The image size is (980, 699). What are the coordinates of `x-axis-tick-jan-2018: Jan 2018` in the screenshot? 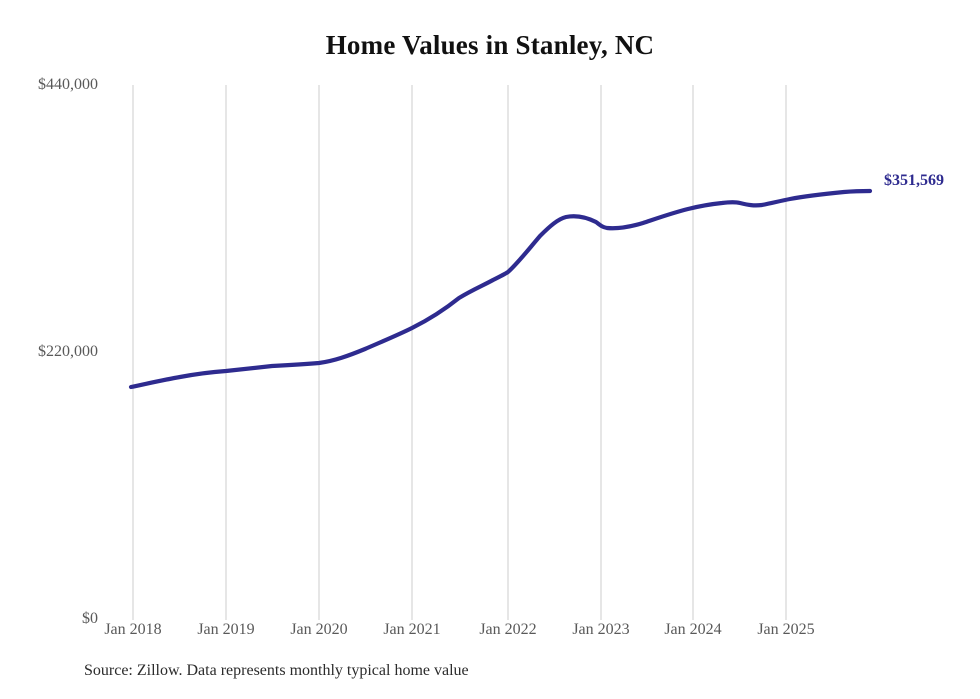 It's located at (133, 629).